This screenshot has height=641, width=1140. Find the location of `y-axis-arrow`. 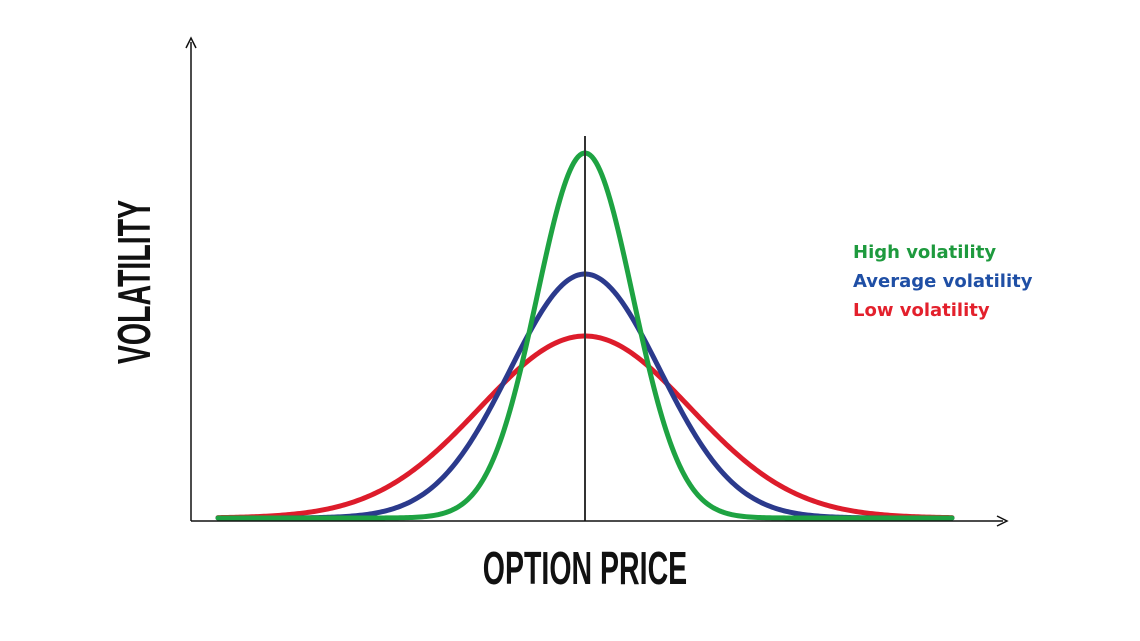

y-axis-arrow is located at coordinates (191, 42).